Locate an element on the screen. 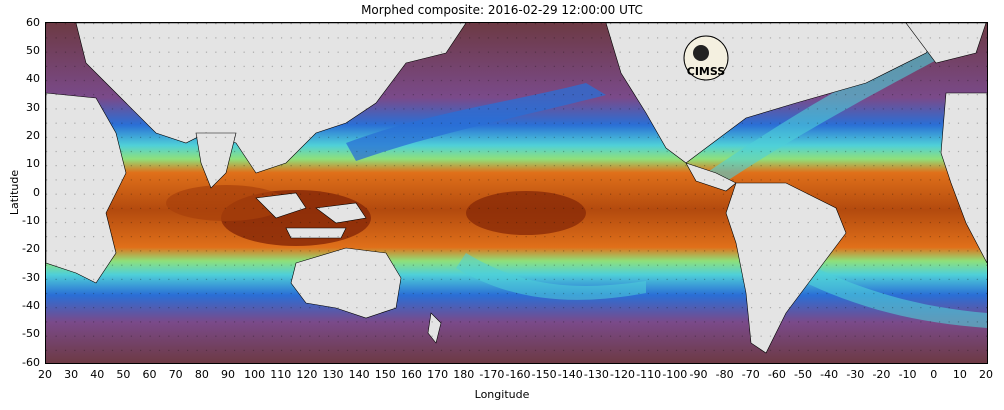 The height and width of the screenshot is (410, 1004). cimss-logo: CIMSS is located at coordinates (706, 58).